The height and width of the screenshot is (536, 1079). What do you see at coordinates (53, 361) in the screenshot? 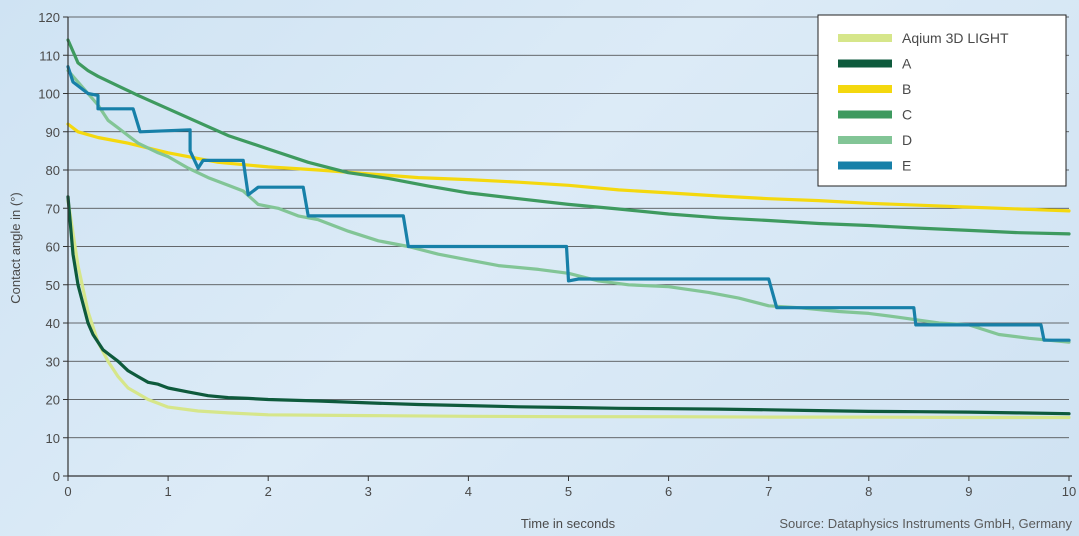
I see `y-tick-label: 30` at bounding box center [53, 361].